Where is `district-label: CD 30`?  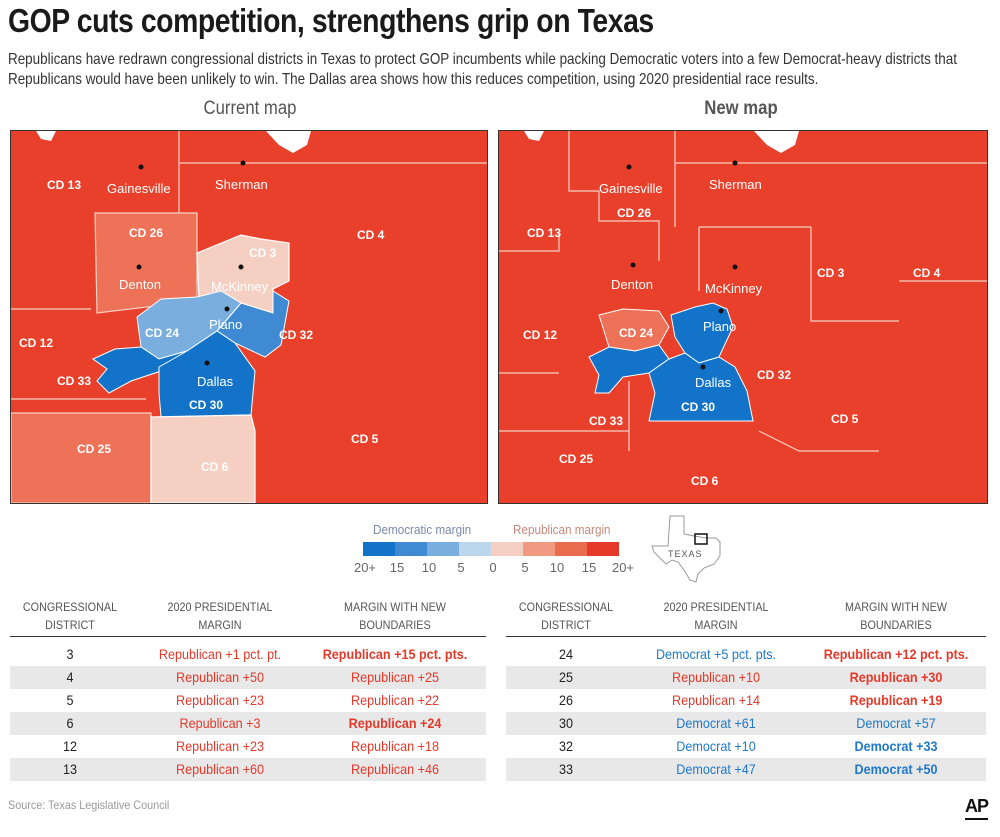
district-label: CD 30 is located at coordinates (206, 405).